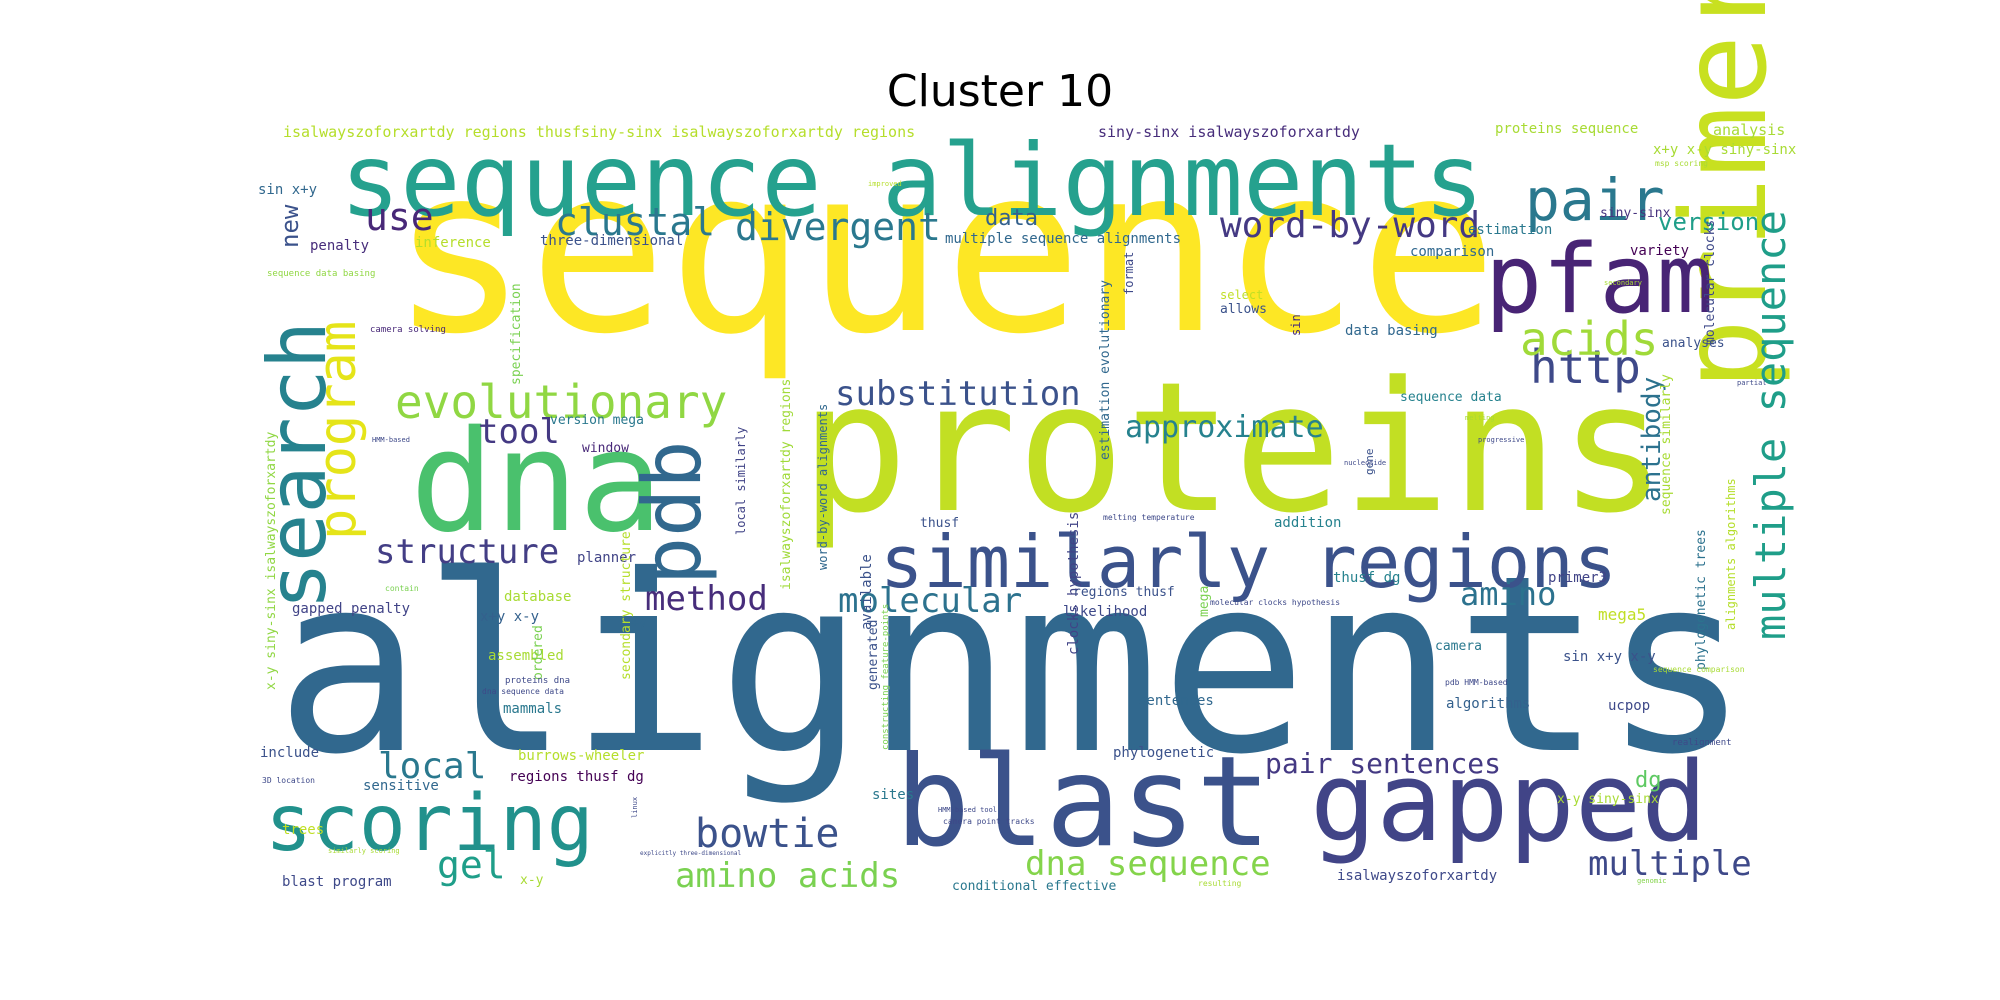 The width and height of the screenshot is (2000, 1000). Describe the element at coordinates (1681, 163) in the screenshot. I see `word-msp-scoring: msp scoring` at that location.